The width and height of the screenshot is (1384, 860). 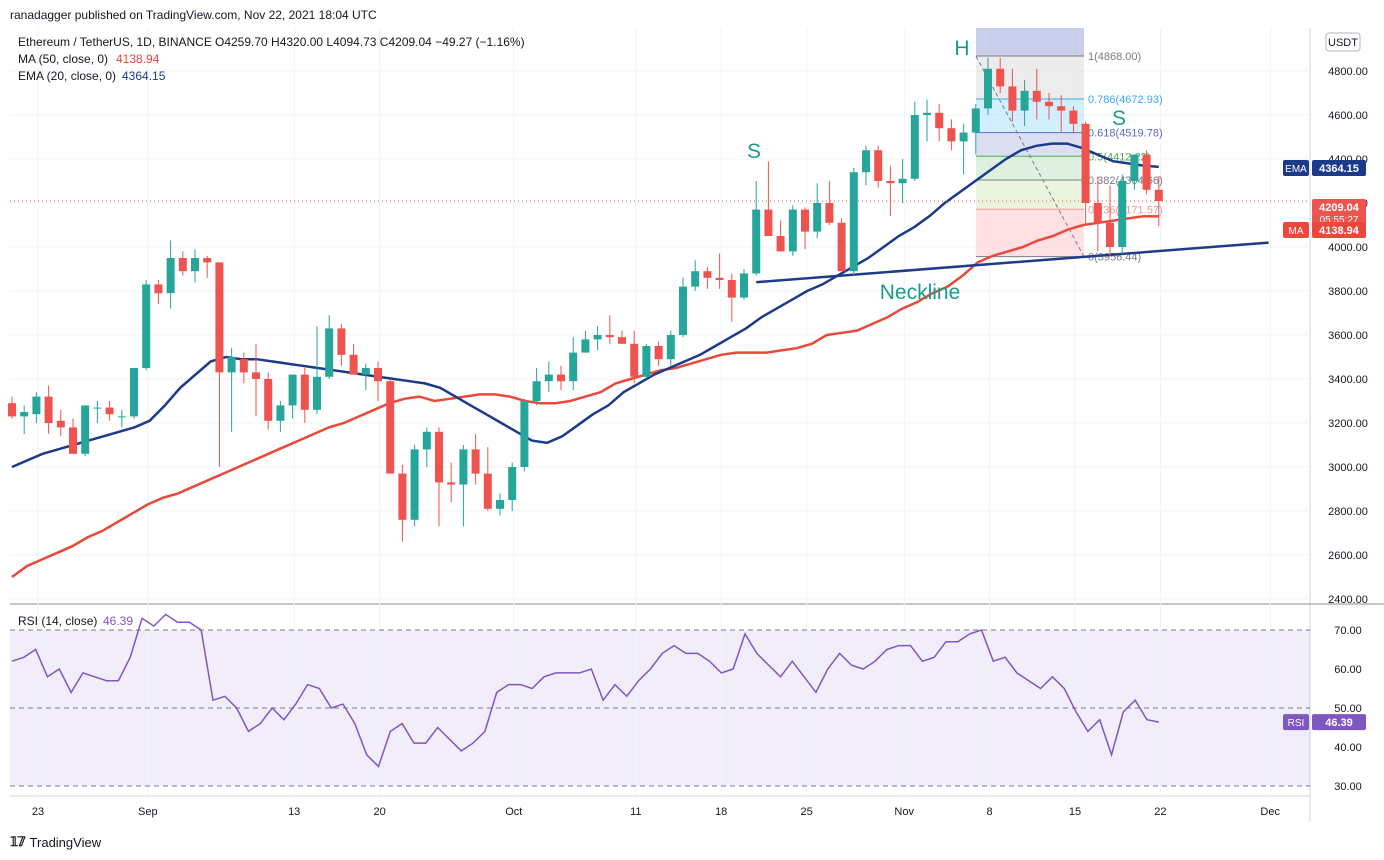 What do you see at coordinates (1348, 248) in the screenshot?
I see `y-tick-label: 4000.00` at bounding box center [1348, 248].